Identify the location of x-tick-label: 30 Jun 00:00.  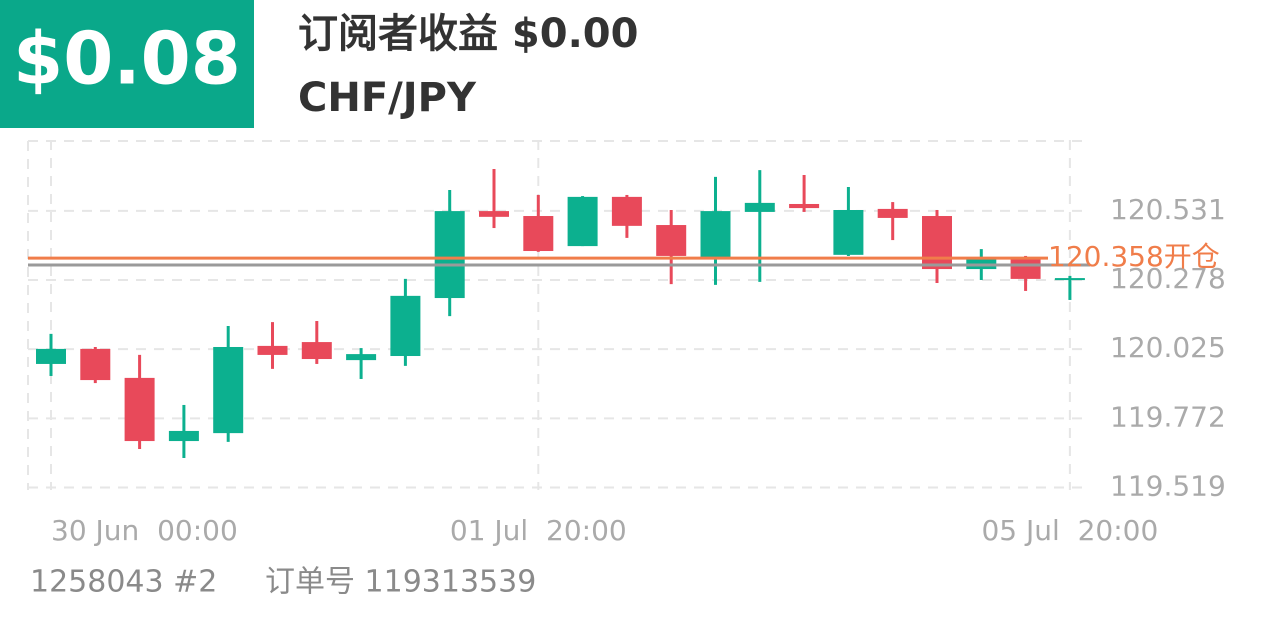
(144, 530).